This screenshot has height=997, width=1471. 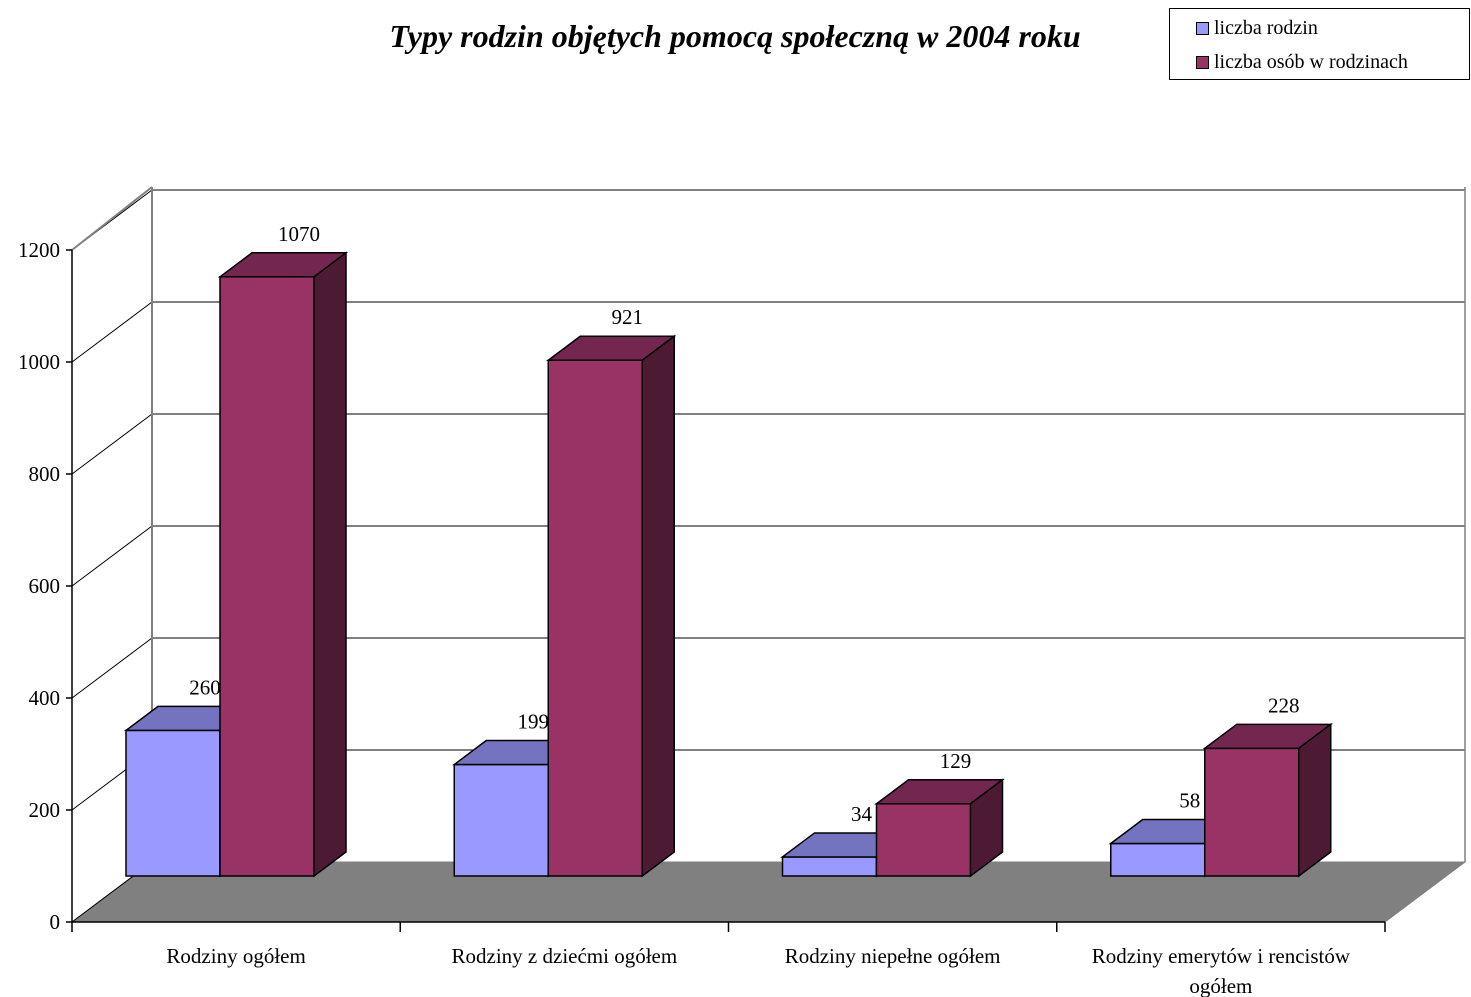 What do you see at coordinates (55, 922) in the screenshot?
I see `y-tick-label: 0` at bounding box center [55, 922].